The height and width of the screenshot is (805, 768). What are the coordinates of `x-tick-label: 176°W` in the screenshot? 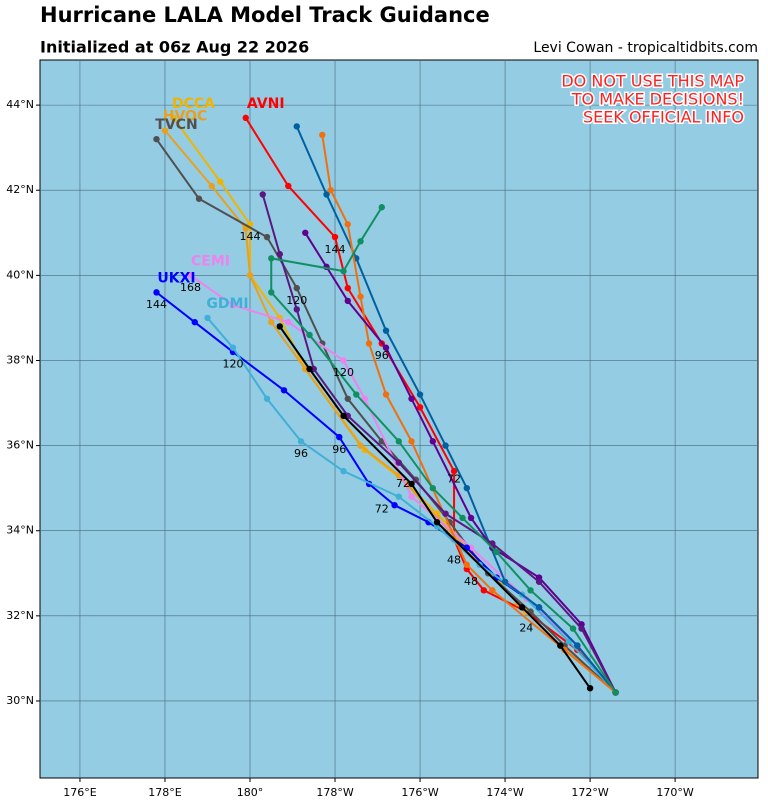 It's located at (419, 792).